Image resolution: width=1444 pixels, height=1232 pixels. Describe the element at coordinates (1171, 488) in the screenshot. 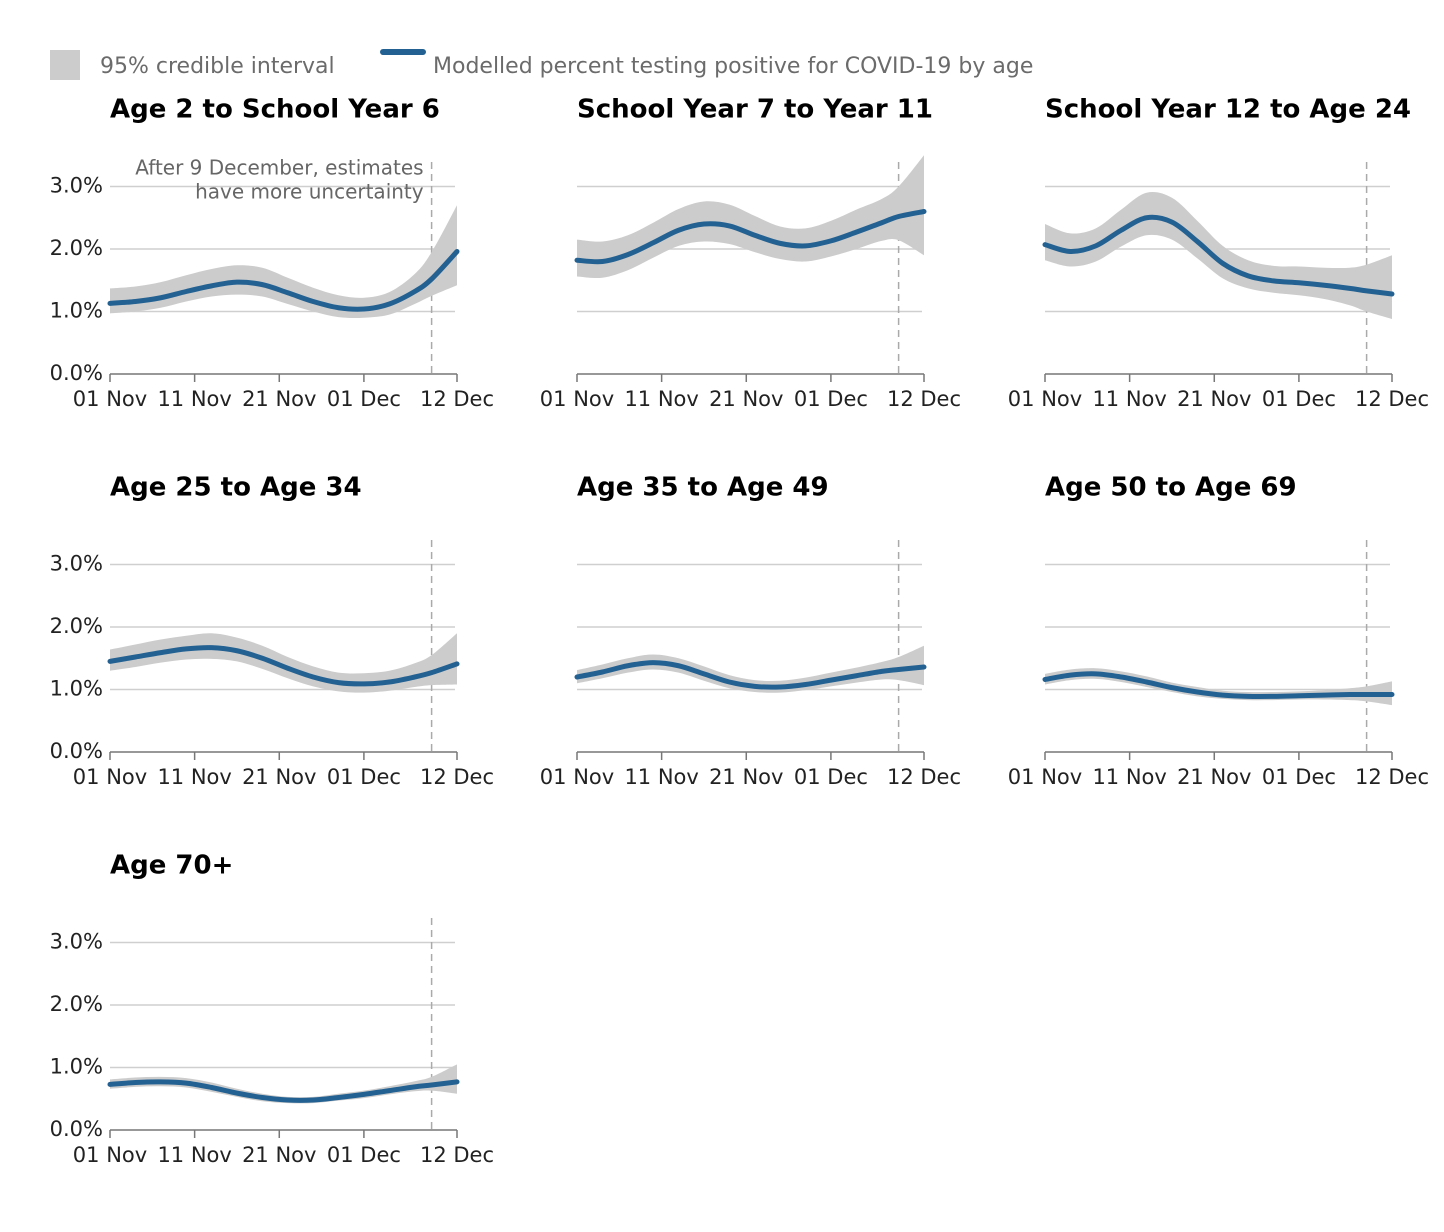

I see `panel-title: Age 50 to Age 69` at that location.